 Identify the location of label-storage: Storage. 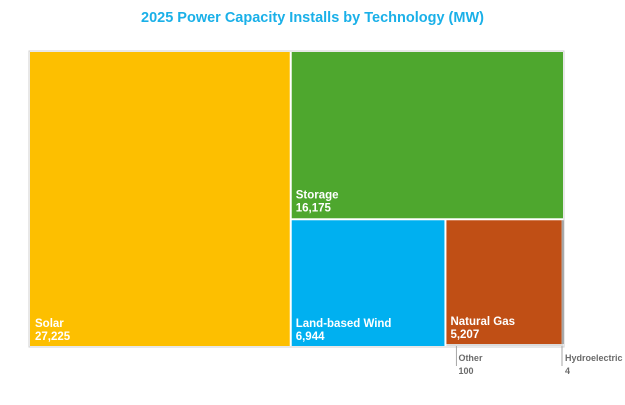
(317, 195).